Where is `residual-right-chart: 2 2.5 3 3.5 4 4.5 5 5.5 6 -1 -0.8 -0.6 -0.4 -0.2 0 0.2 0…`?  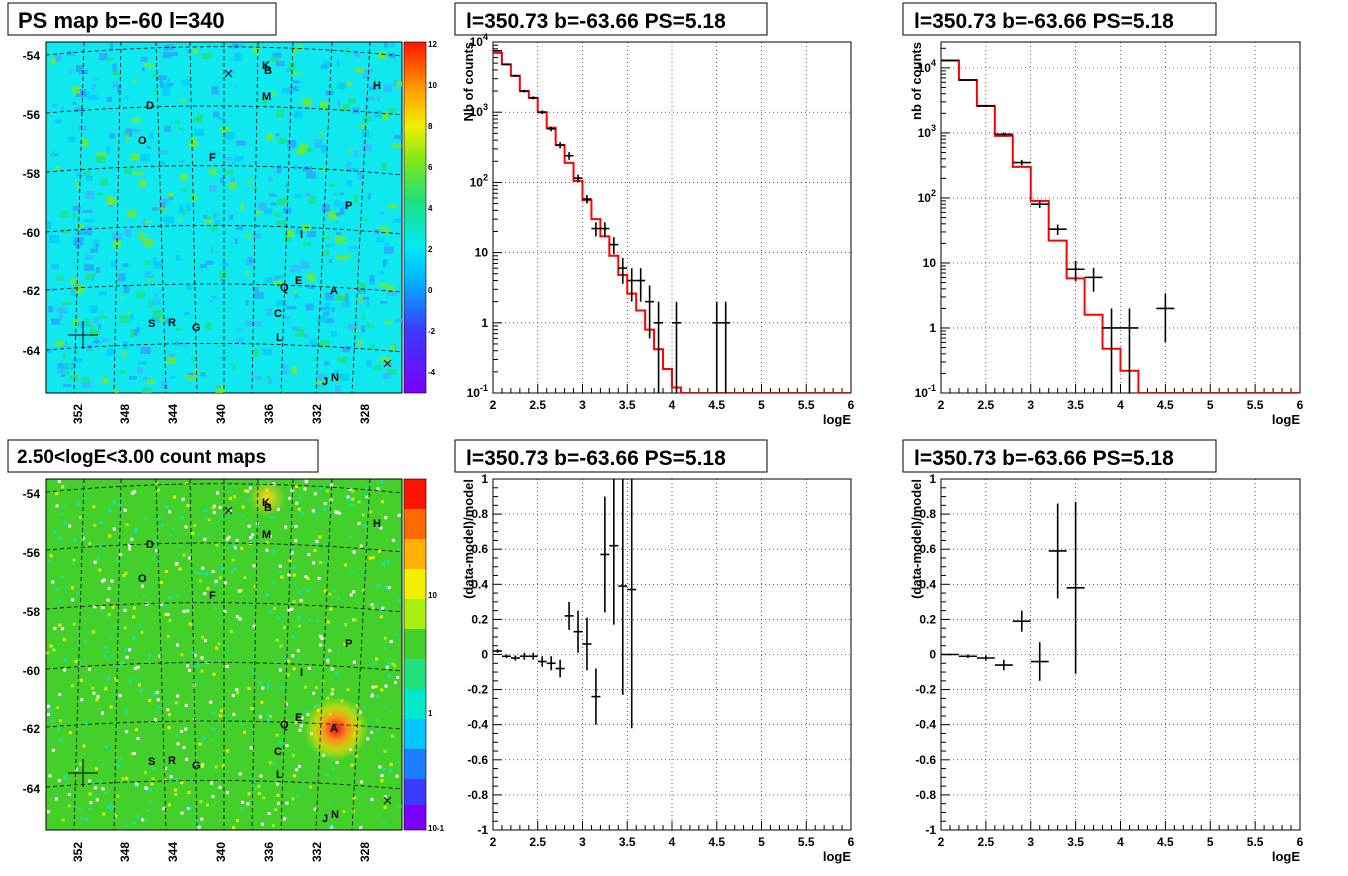
residual-right-chart: 2 2.5 3 3.5 4 4.5 5 5.5 6 -1 -0.8 -0.6 -0.4 -0.2 0 0.2 0… is located at coordinates (1106, 668).